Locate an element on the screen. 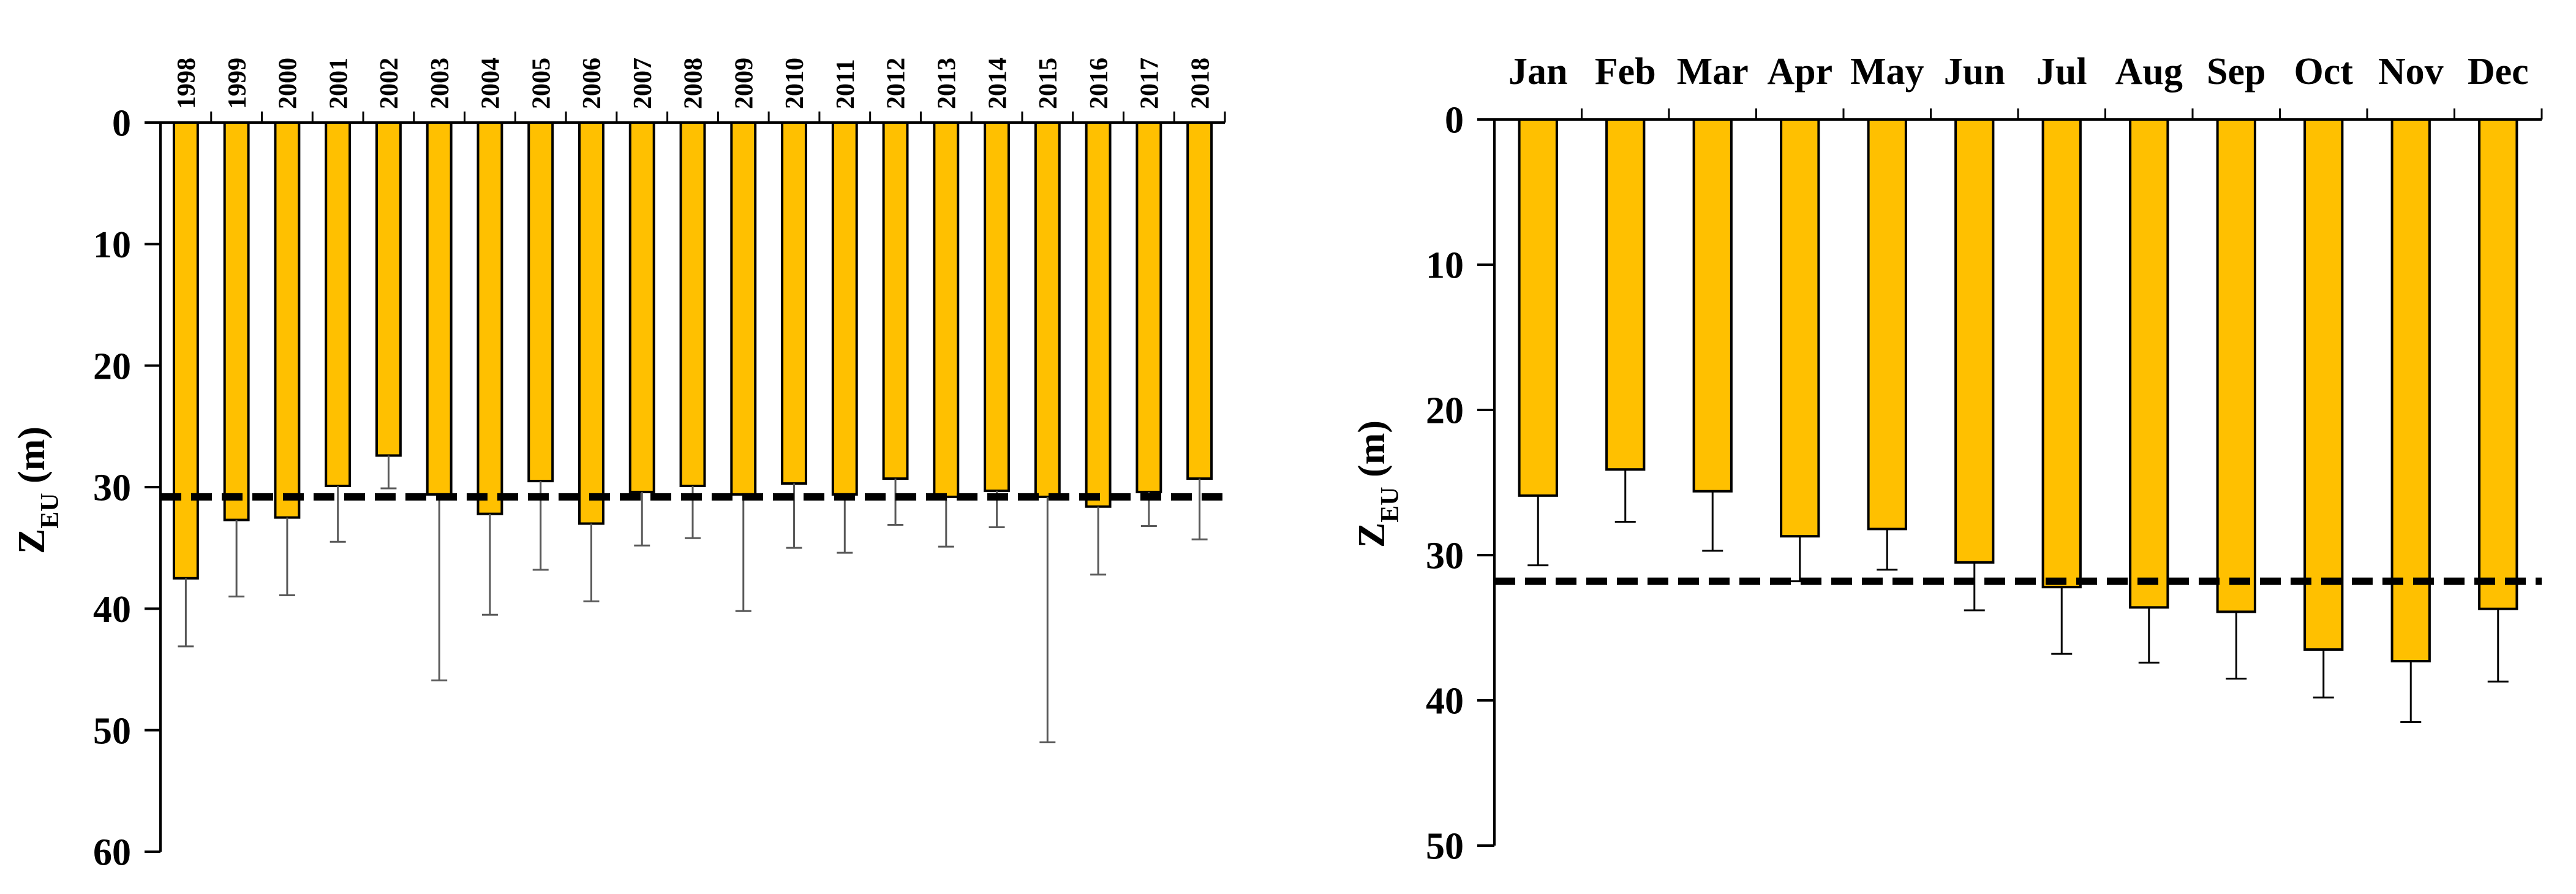  x-tick-label: Nov is located at coordinates (2411, 72).